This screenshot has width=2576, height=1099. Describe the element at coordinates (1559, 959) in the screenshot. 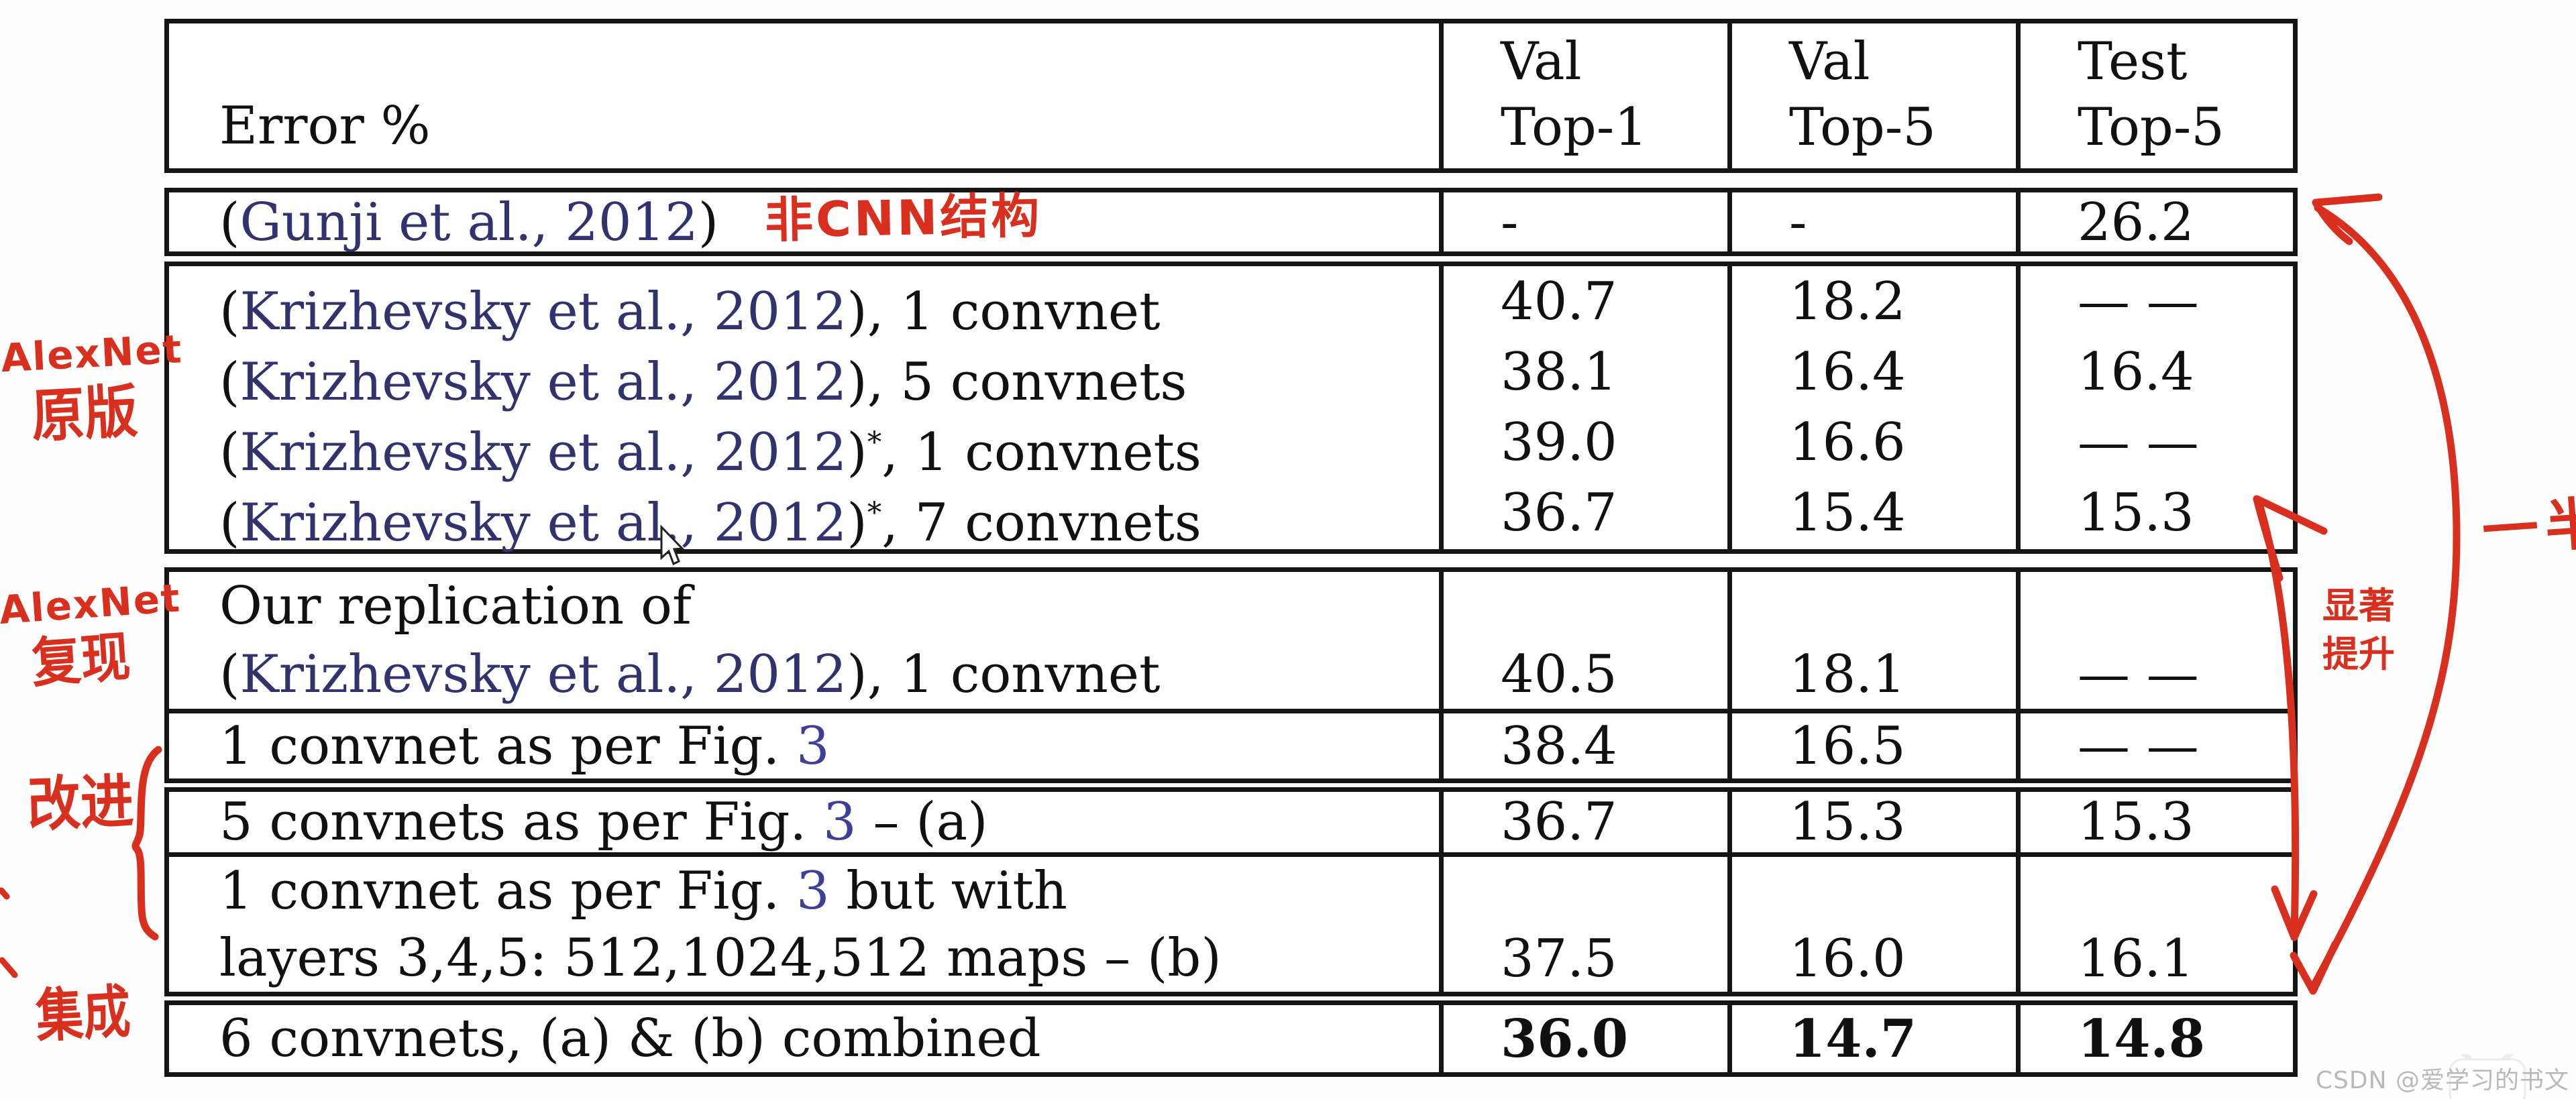

I see `fig3b-val-top1: 37.5` at that location.